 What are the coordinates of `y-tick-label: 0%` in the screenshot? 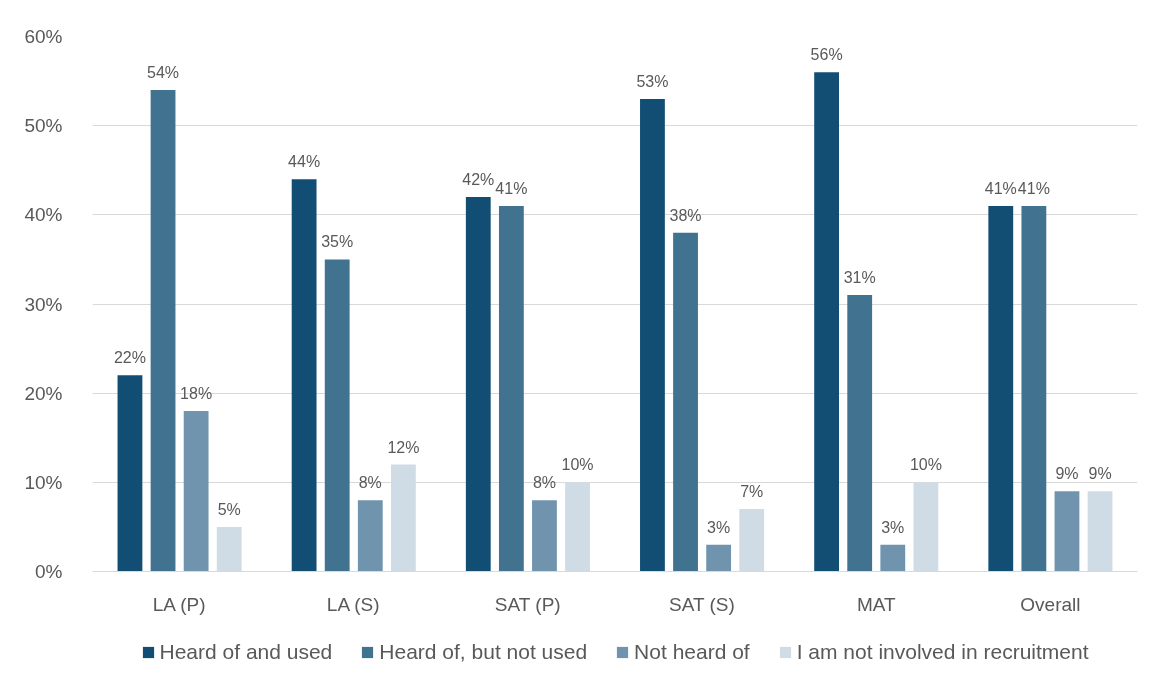 It's located at (49, 571).